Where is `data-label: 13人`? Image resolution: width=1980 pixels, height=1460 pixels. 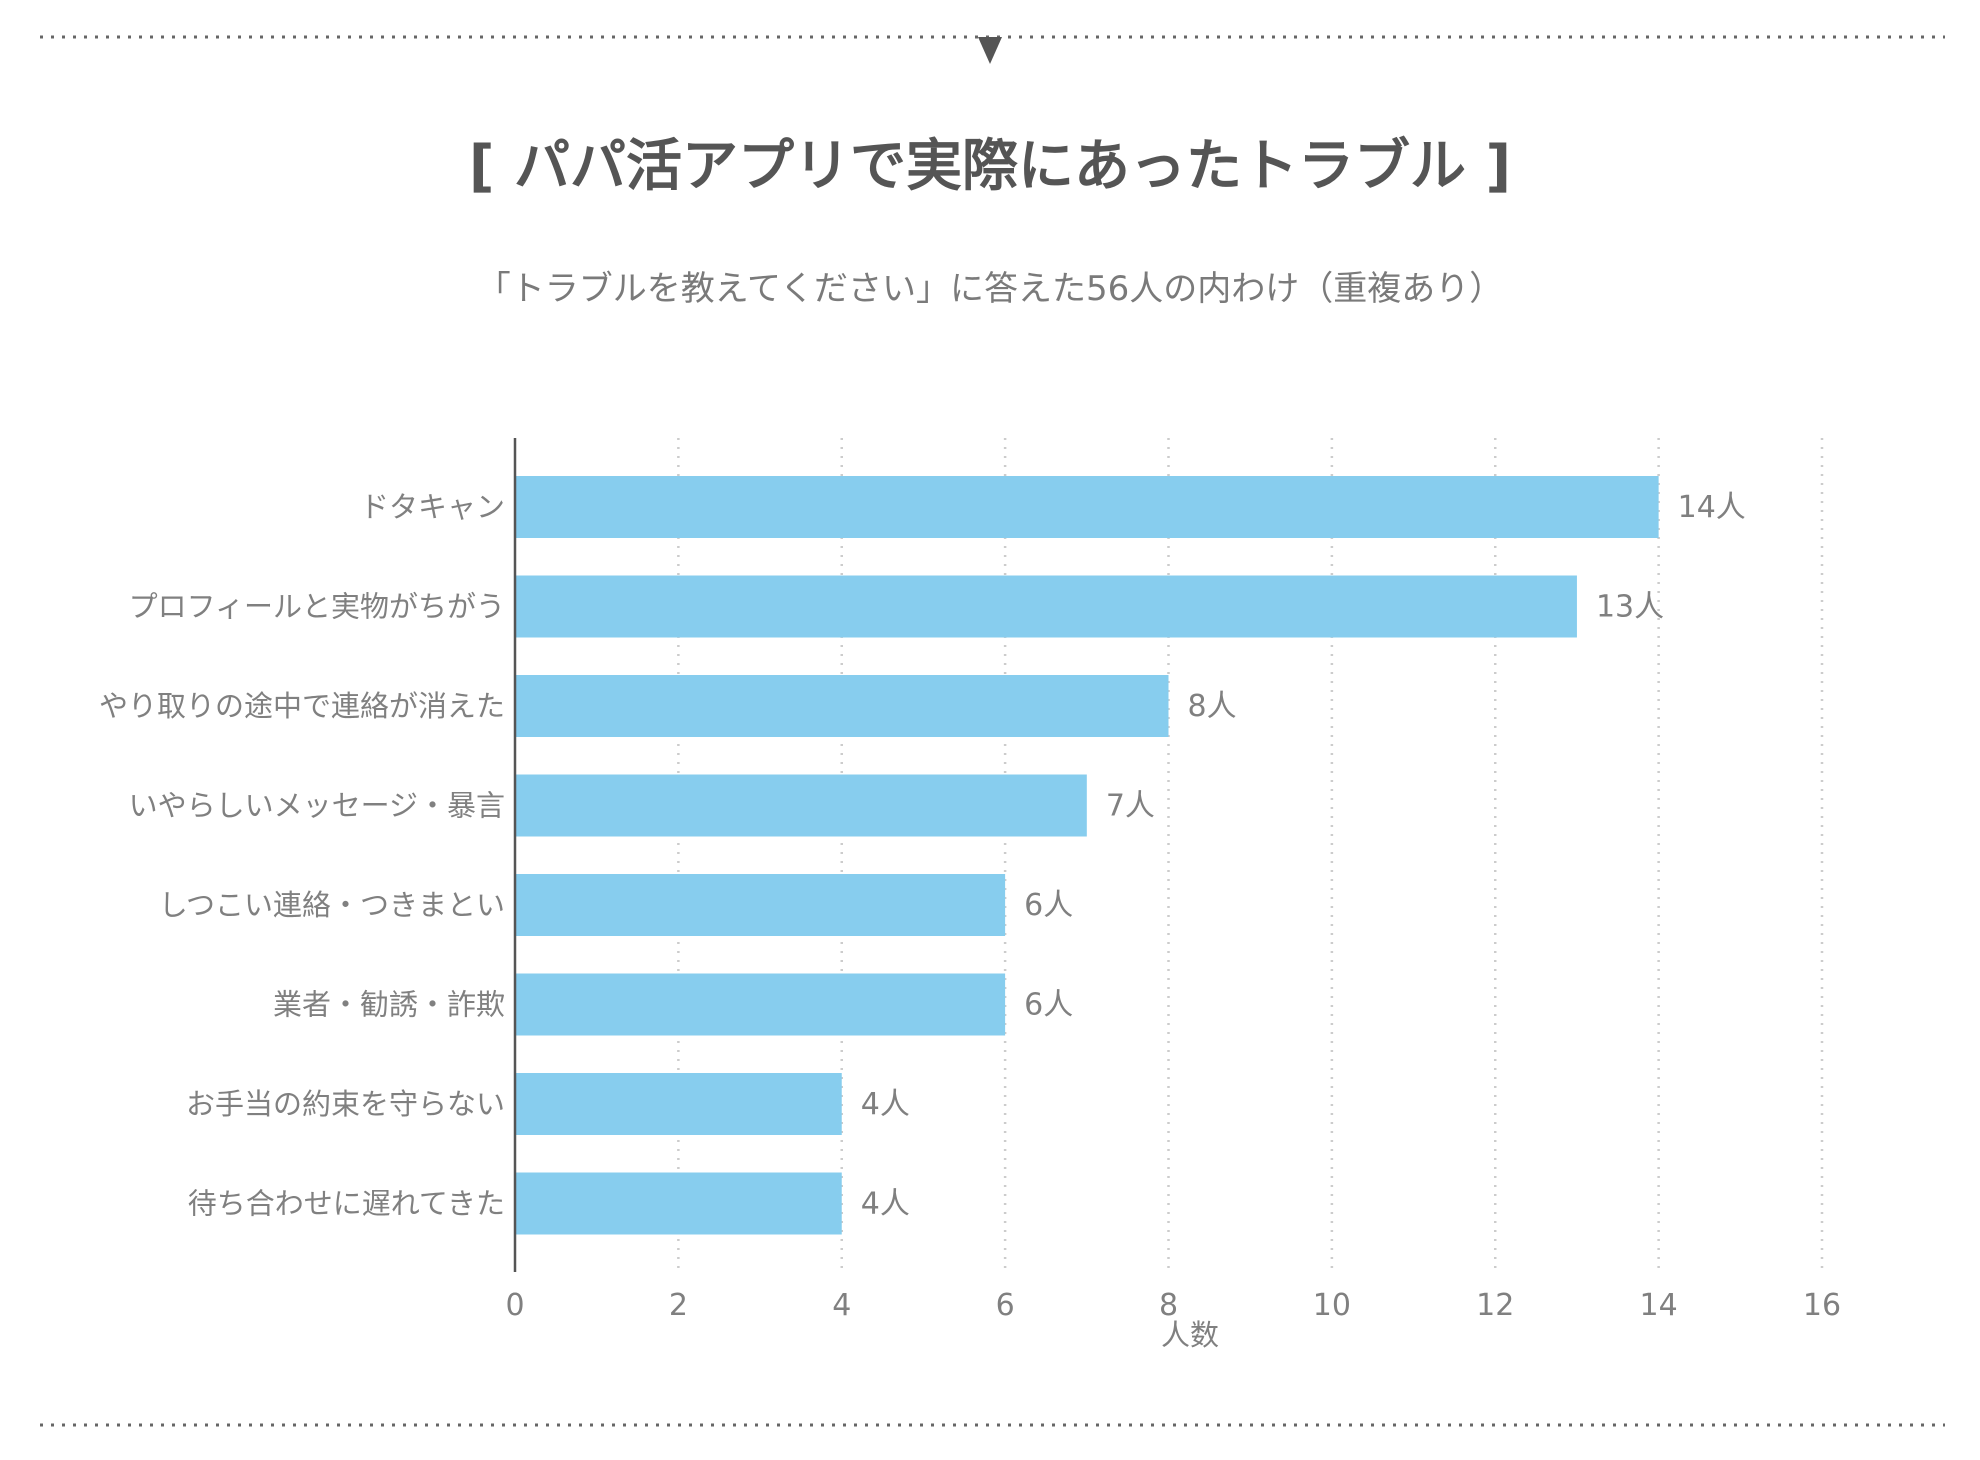 data-label: 13人 is located at coordinates (1630, 607).